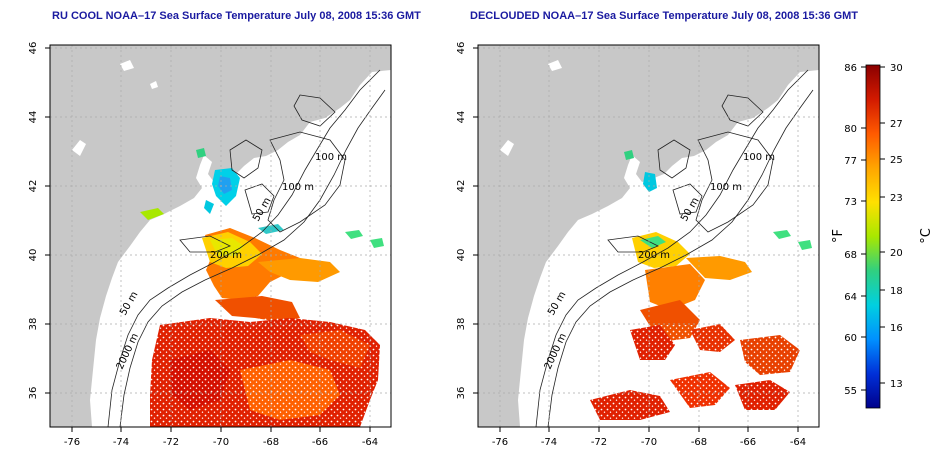 Image resolution: width=950 pixels, height=475 pixels. What do you see at coordinates (896, 253) in the screenshot?
I see `colorbar-c-tick: 20` at bounding box center [896, 253].